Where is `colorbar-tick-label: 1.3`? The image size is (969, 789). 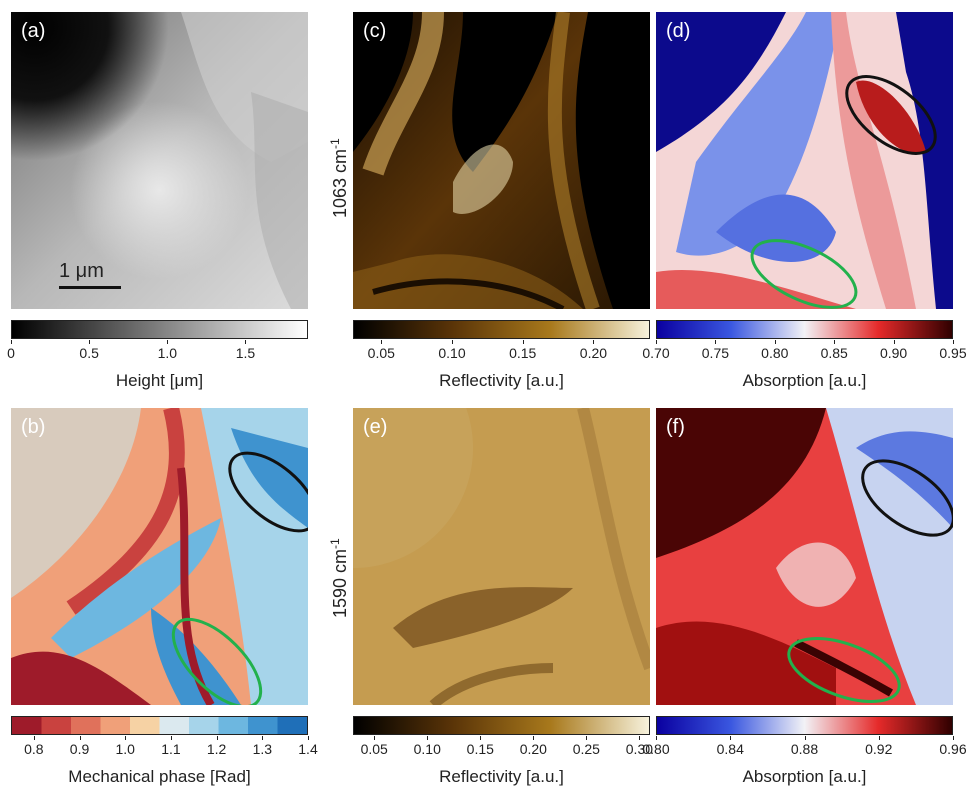 colorbar-tick-label: 1.3 is located at coordinates (262, 749).